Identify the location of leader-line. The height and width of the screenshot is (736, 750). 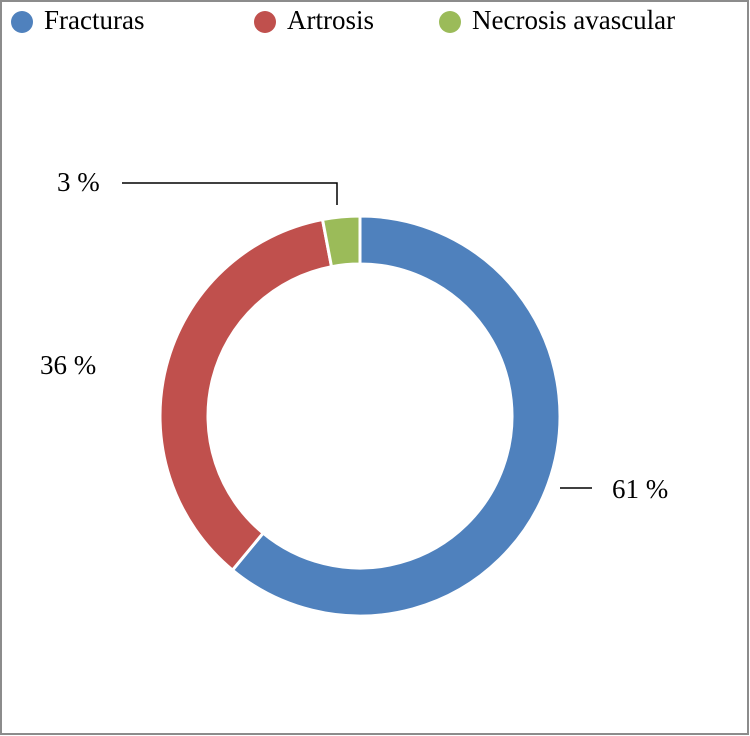
(230, 193).